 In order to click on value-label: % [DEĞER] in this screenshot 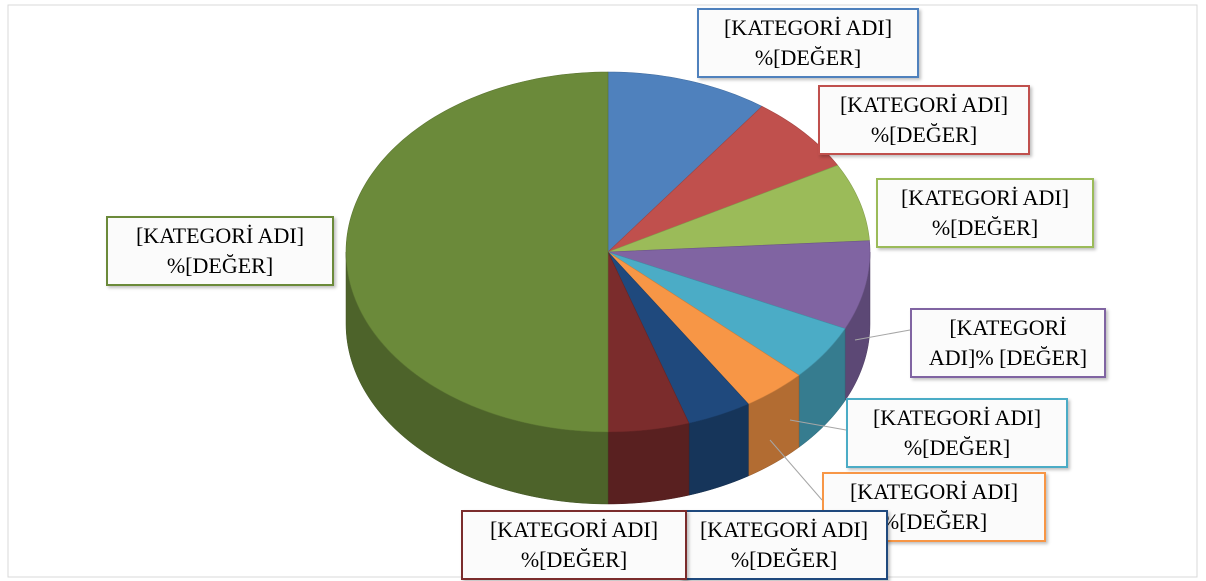, I will do `click(1031, 357)`.